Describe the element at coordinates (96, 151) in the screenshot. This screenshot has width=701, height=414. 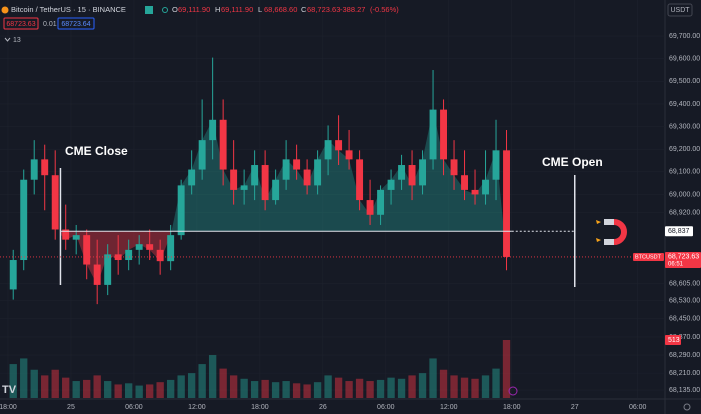
I see `annotation: CME Close` at that location.